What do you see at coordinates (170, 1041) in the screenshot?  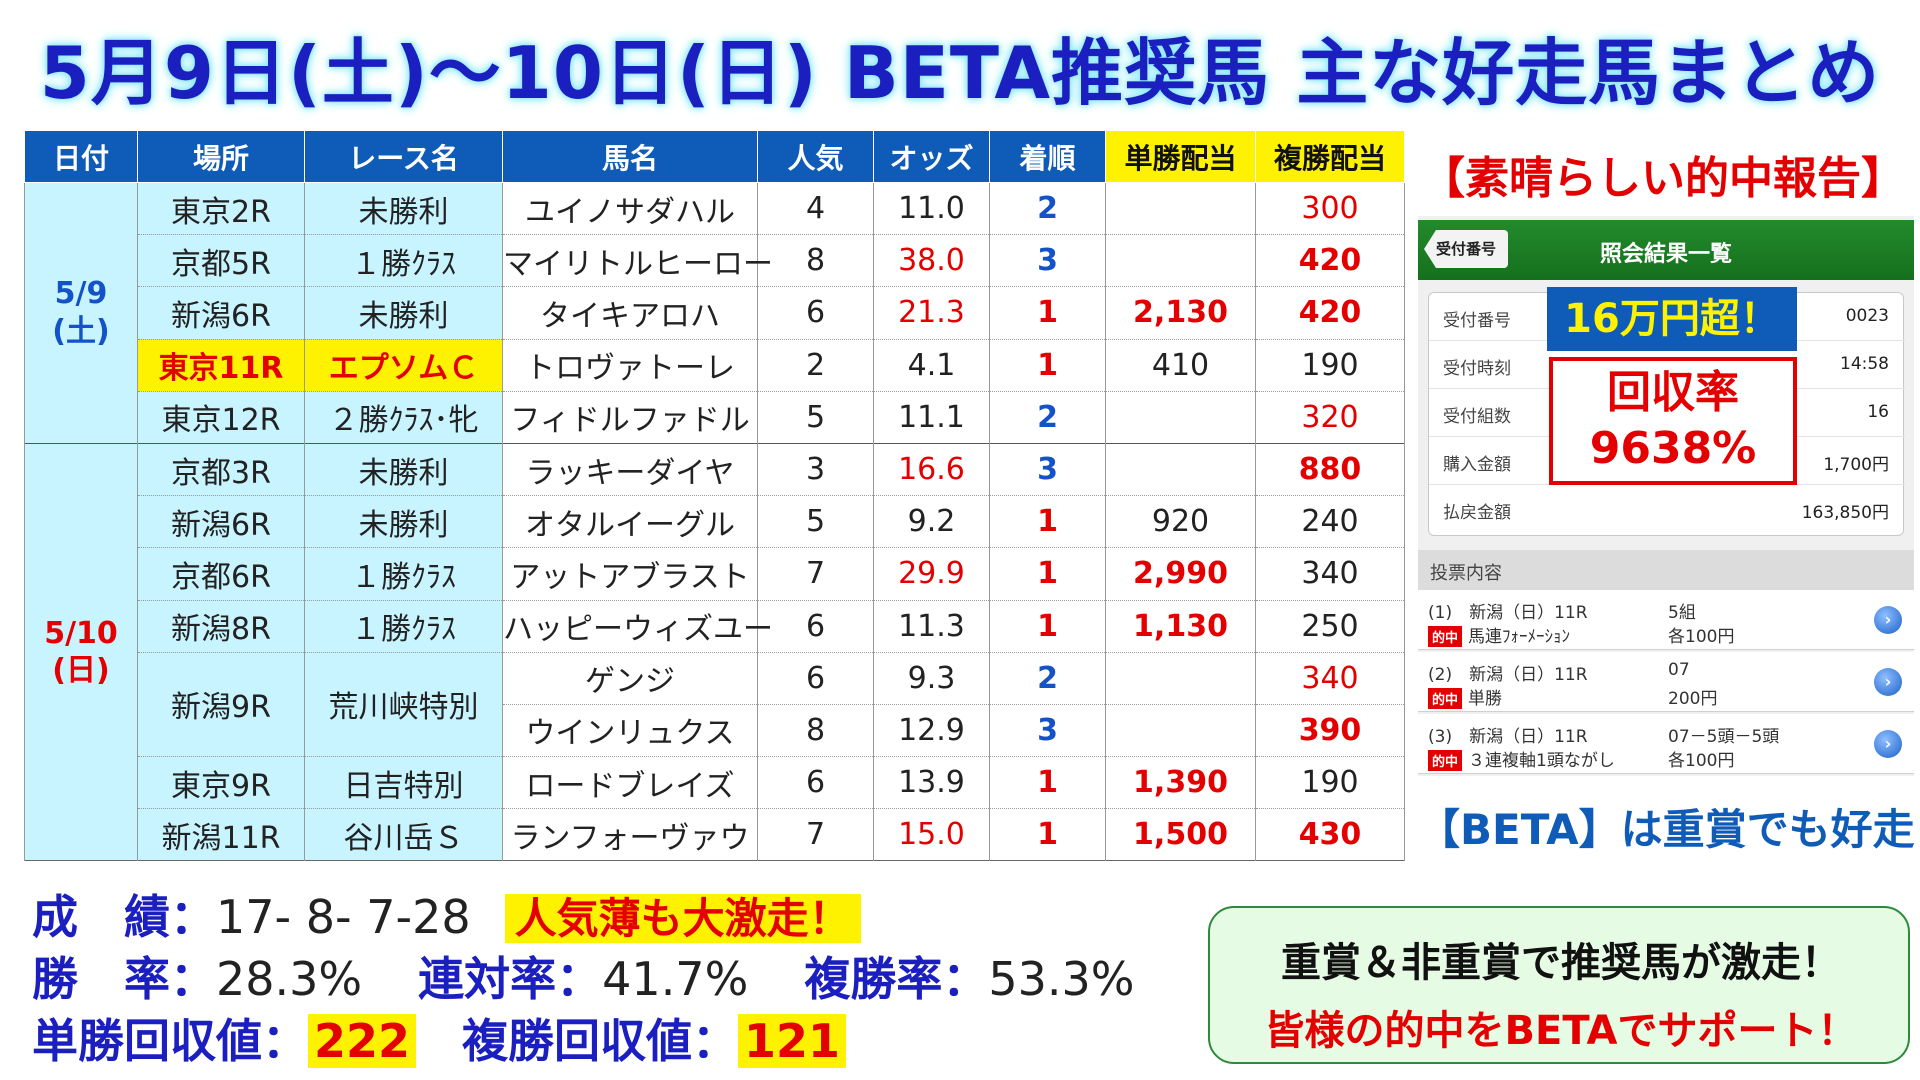 I see `win-return-label: 単勝回収値：` at bounding box center [170, 1041].